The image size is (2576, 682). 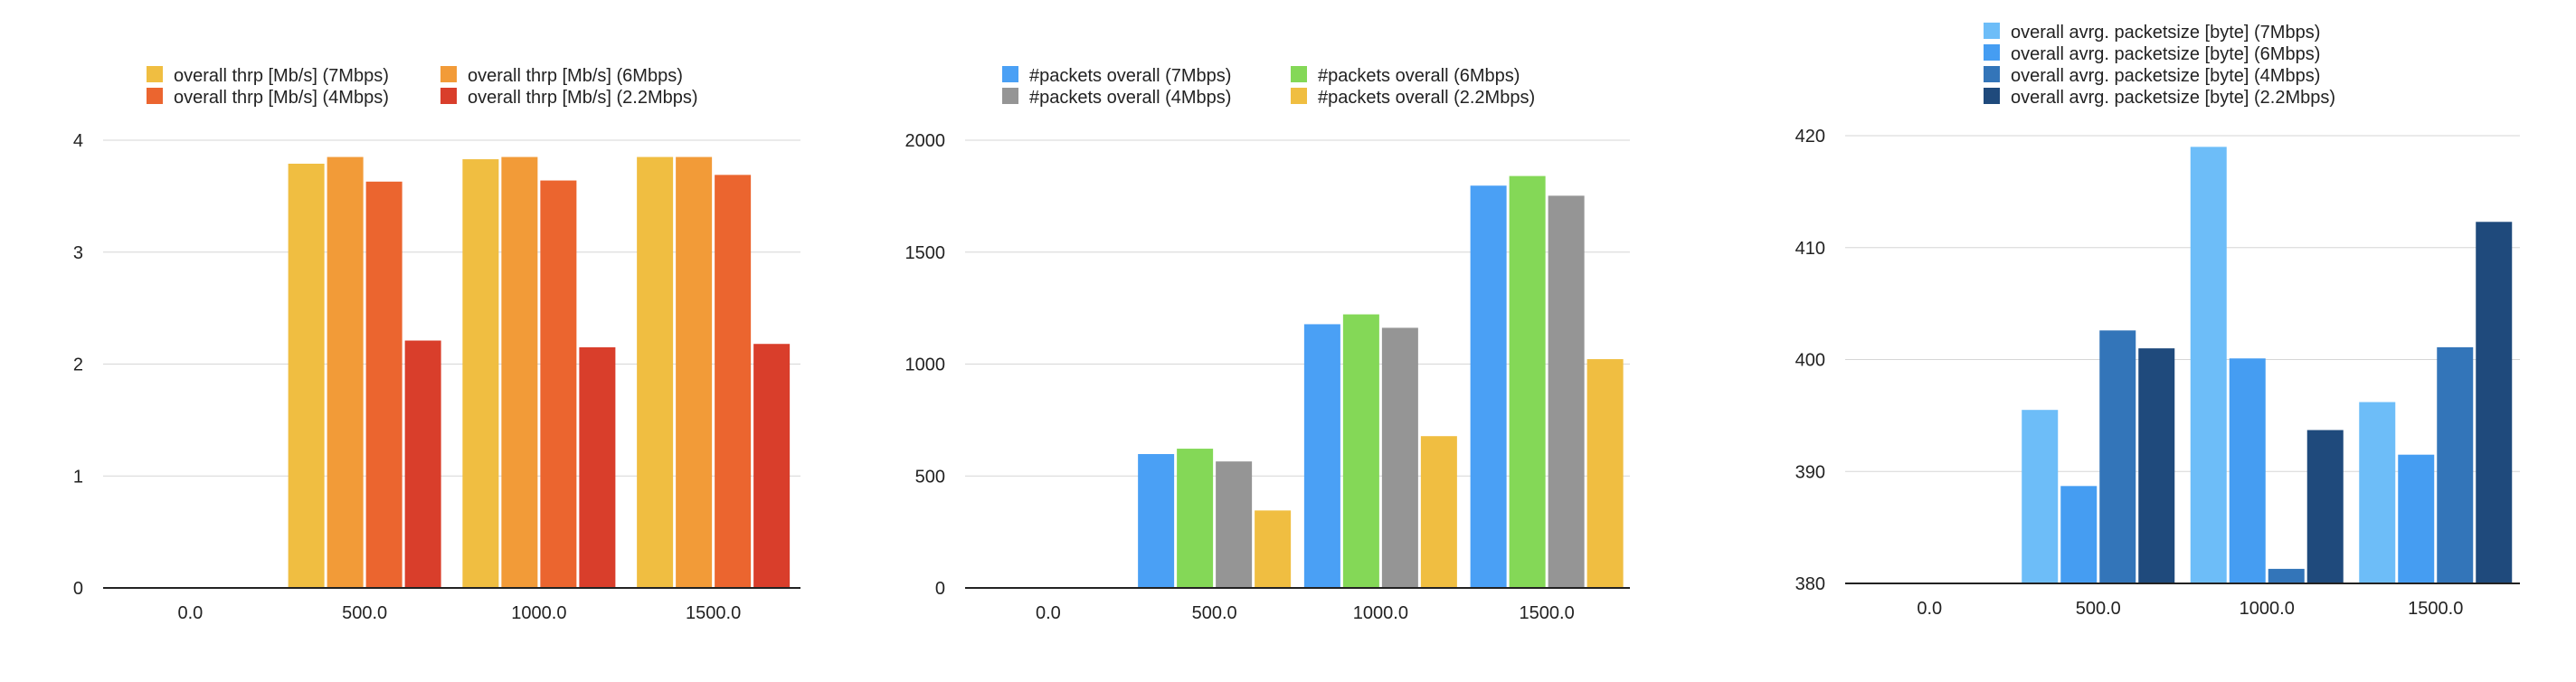 I want to click on legend-label: #packets overall (6Mbps), so click(x=1419, y=76).